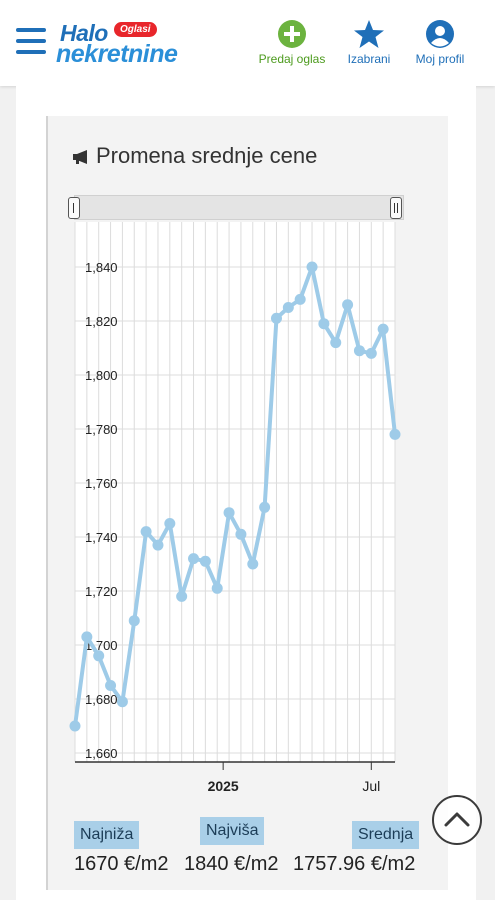  I want to click on y-tick-label: 1,820, so click(101, 321).